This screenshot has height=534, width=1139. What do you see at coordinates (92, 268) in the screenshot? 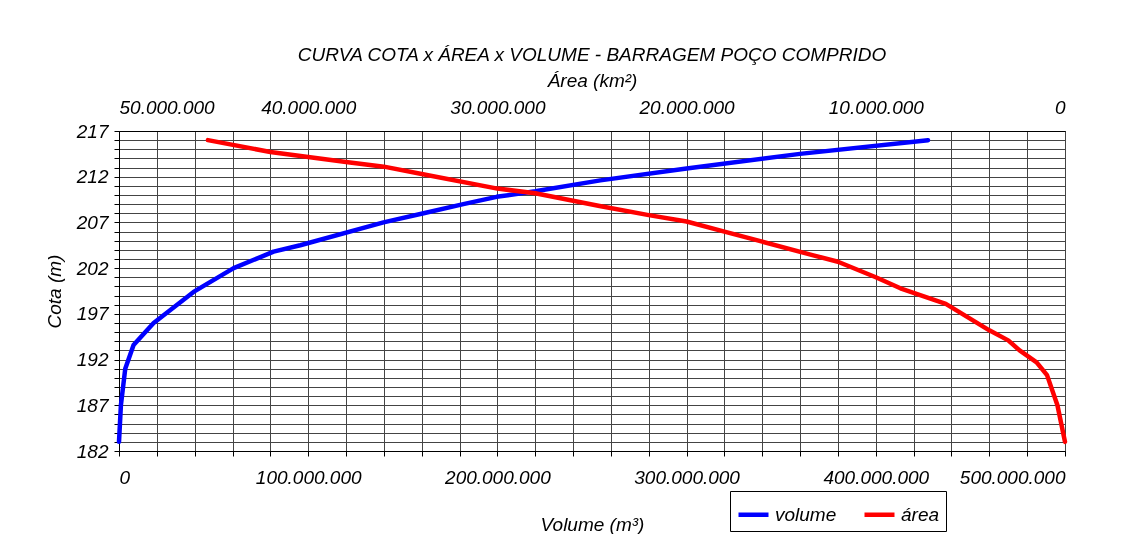
I see `y-tick-label: 202` at bounding box center [92, 268].